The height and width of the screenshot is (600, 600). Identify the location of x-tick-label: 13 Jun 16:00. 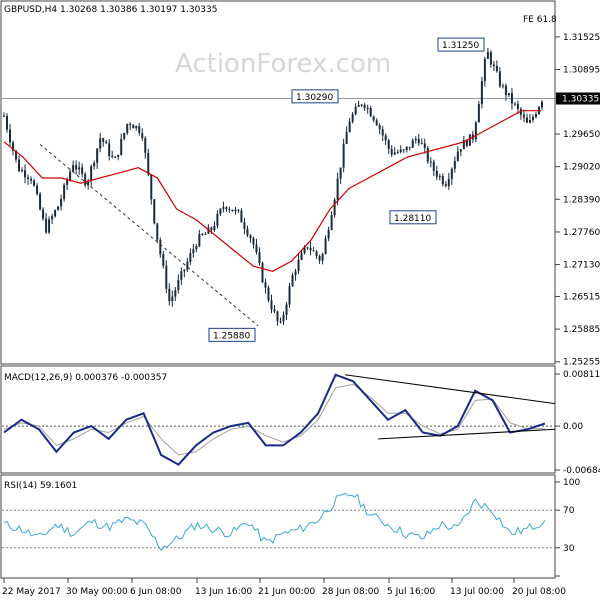
(223, 592).